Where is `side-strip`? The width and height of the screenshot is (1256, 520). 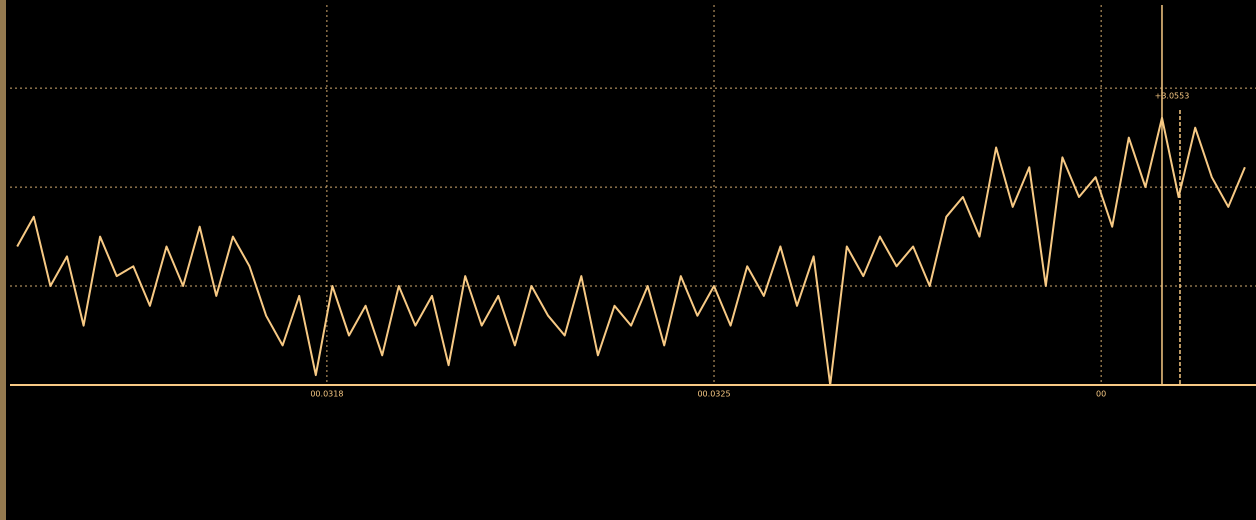
side-strip is located at coordinates (3, 260).